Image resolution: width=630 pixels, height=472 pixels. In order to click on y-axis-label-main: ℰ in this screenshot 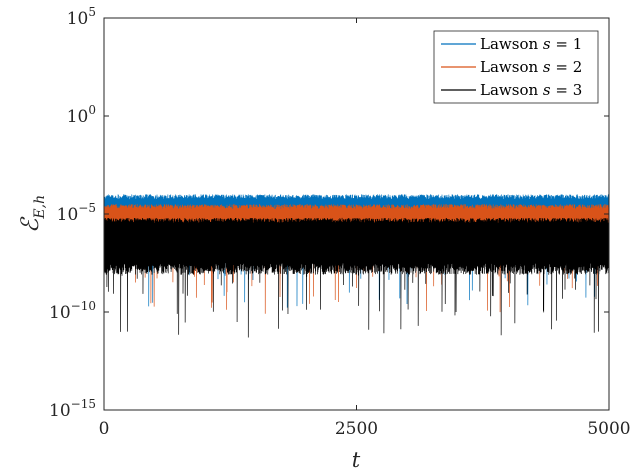, I will do `click(30, 224)`.